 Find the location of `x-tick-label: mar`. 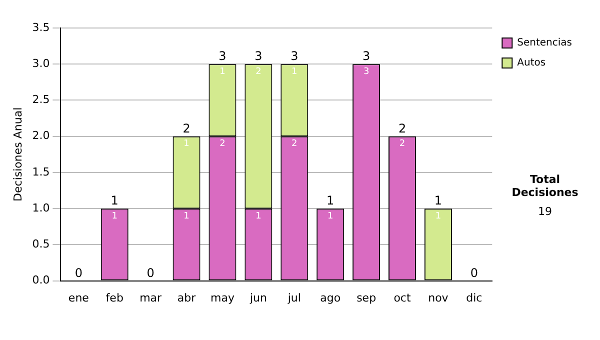

x-tick-label: mar is located at coordinates (151, 297).